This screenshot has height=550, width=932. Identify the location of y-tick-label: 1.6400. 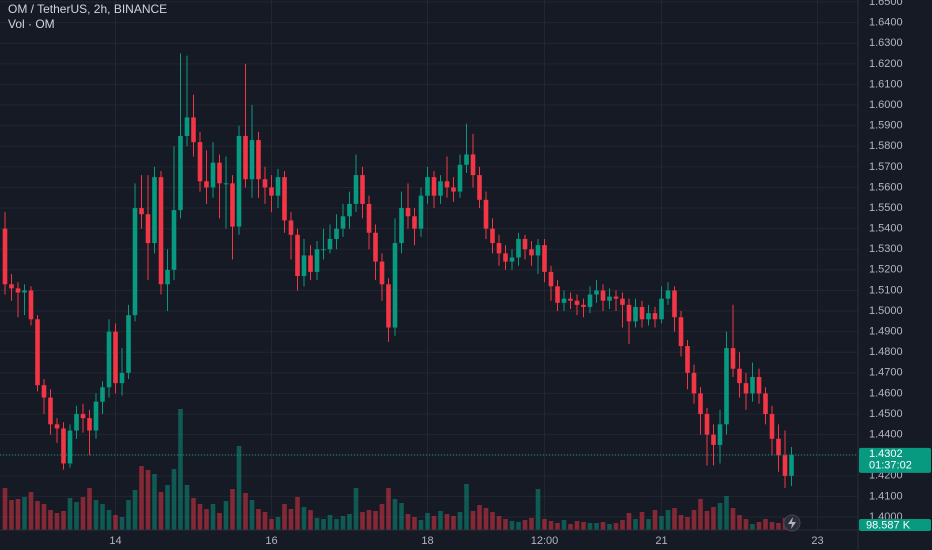
(886, 23).